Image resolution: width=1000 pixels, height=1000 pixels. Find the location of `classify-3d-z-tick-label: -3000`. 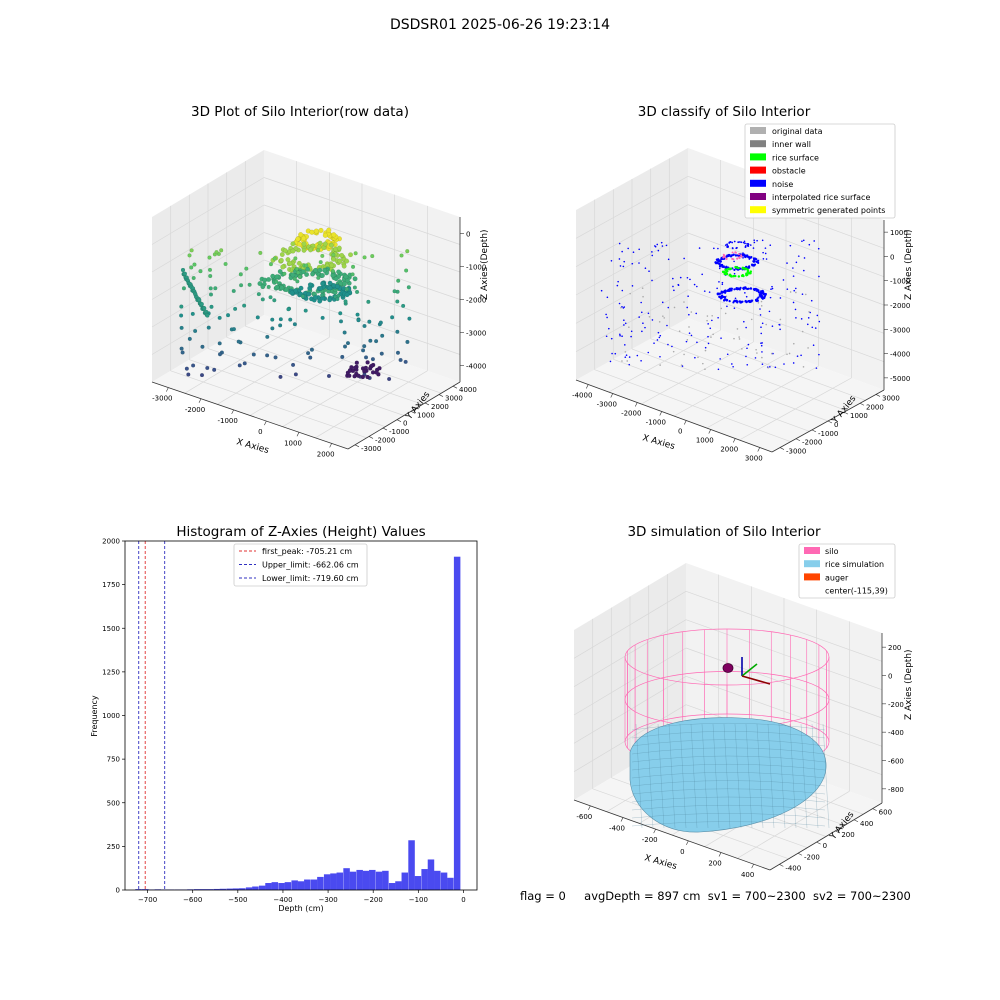

classify-3d-z-tick-label: -3000 is located at coordinates (900, 330).